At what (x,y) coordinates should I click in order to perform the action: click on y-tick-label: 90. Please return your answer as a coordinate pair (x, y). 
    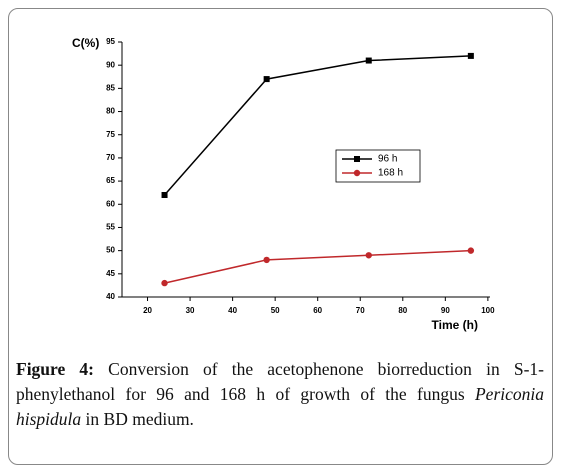
    Looking at the image, I should click on (110, 64).